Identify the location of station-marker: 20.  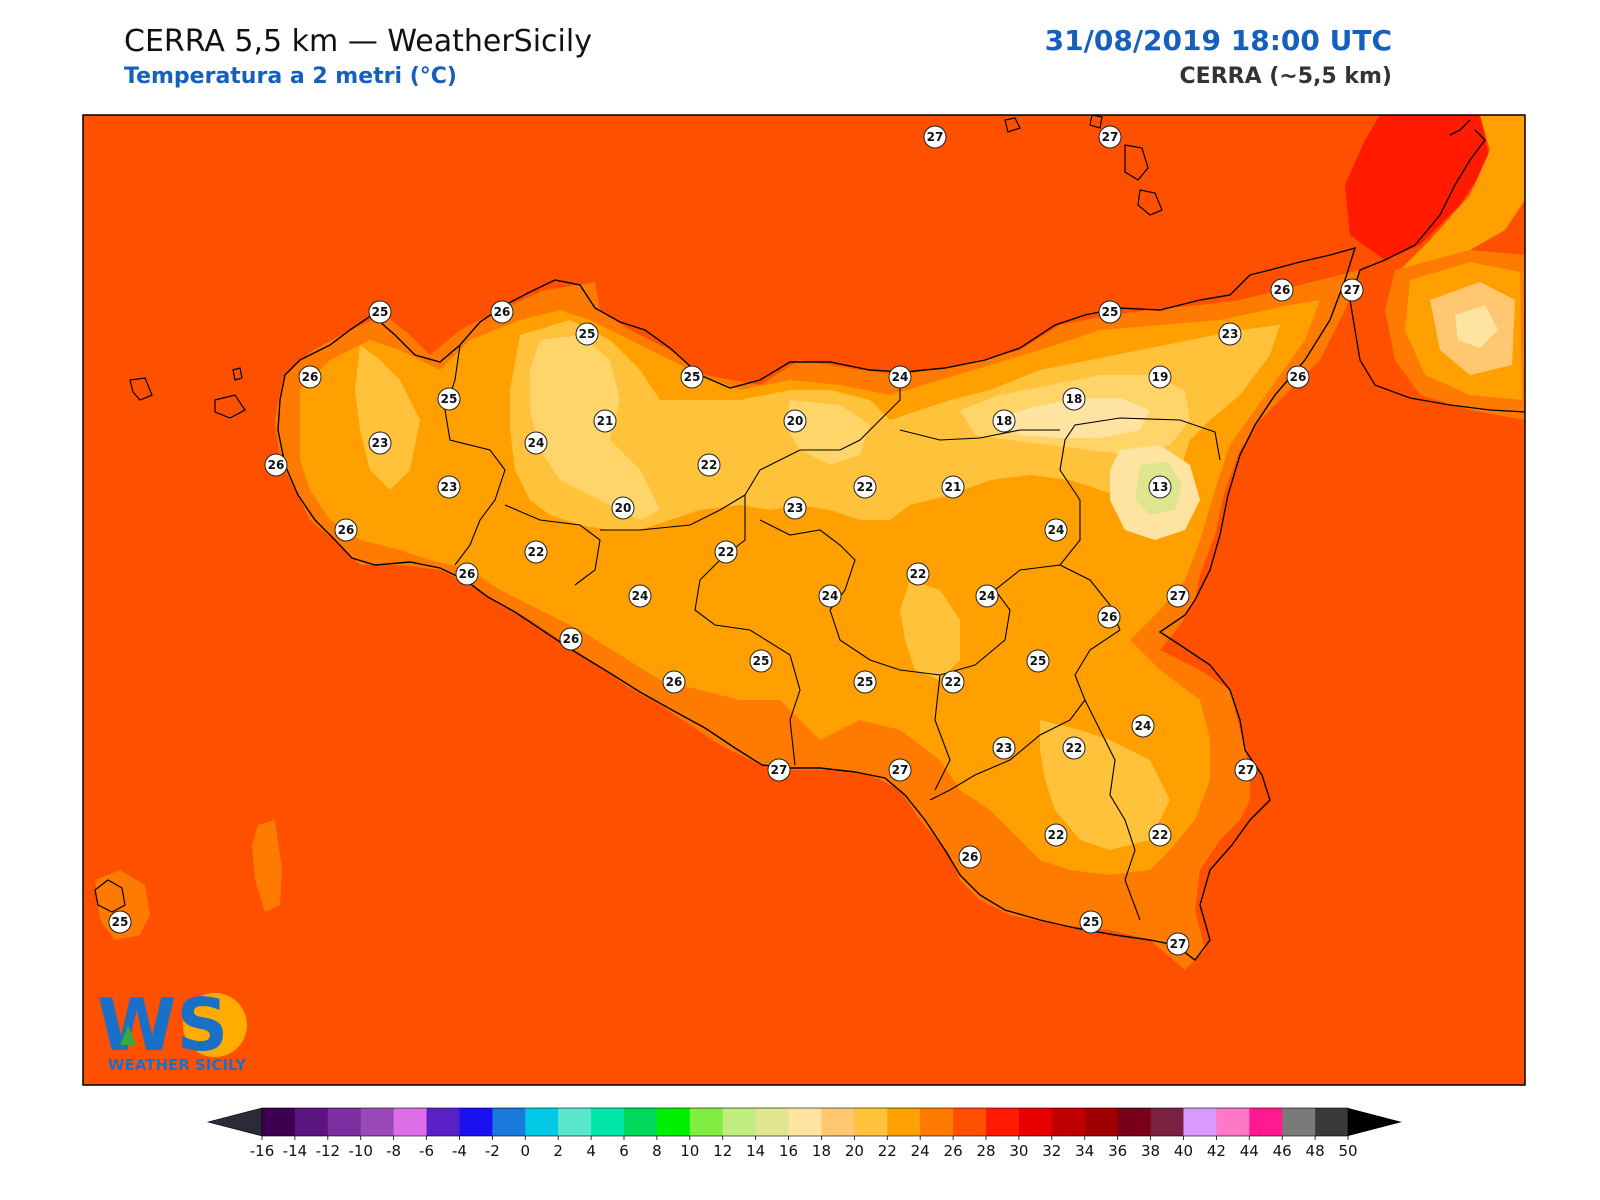
(623, 508).